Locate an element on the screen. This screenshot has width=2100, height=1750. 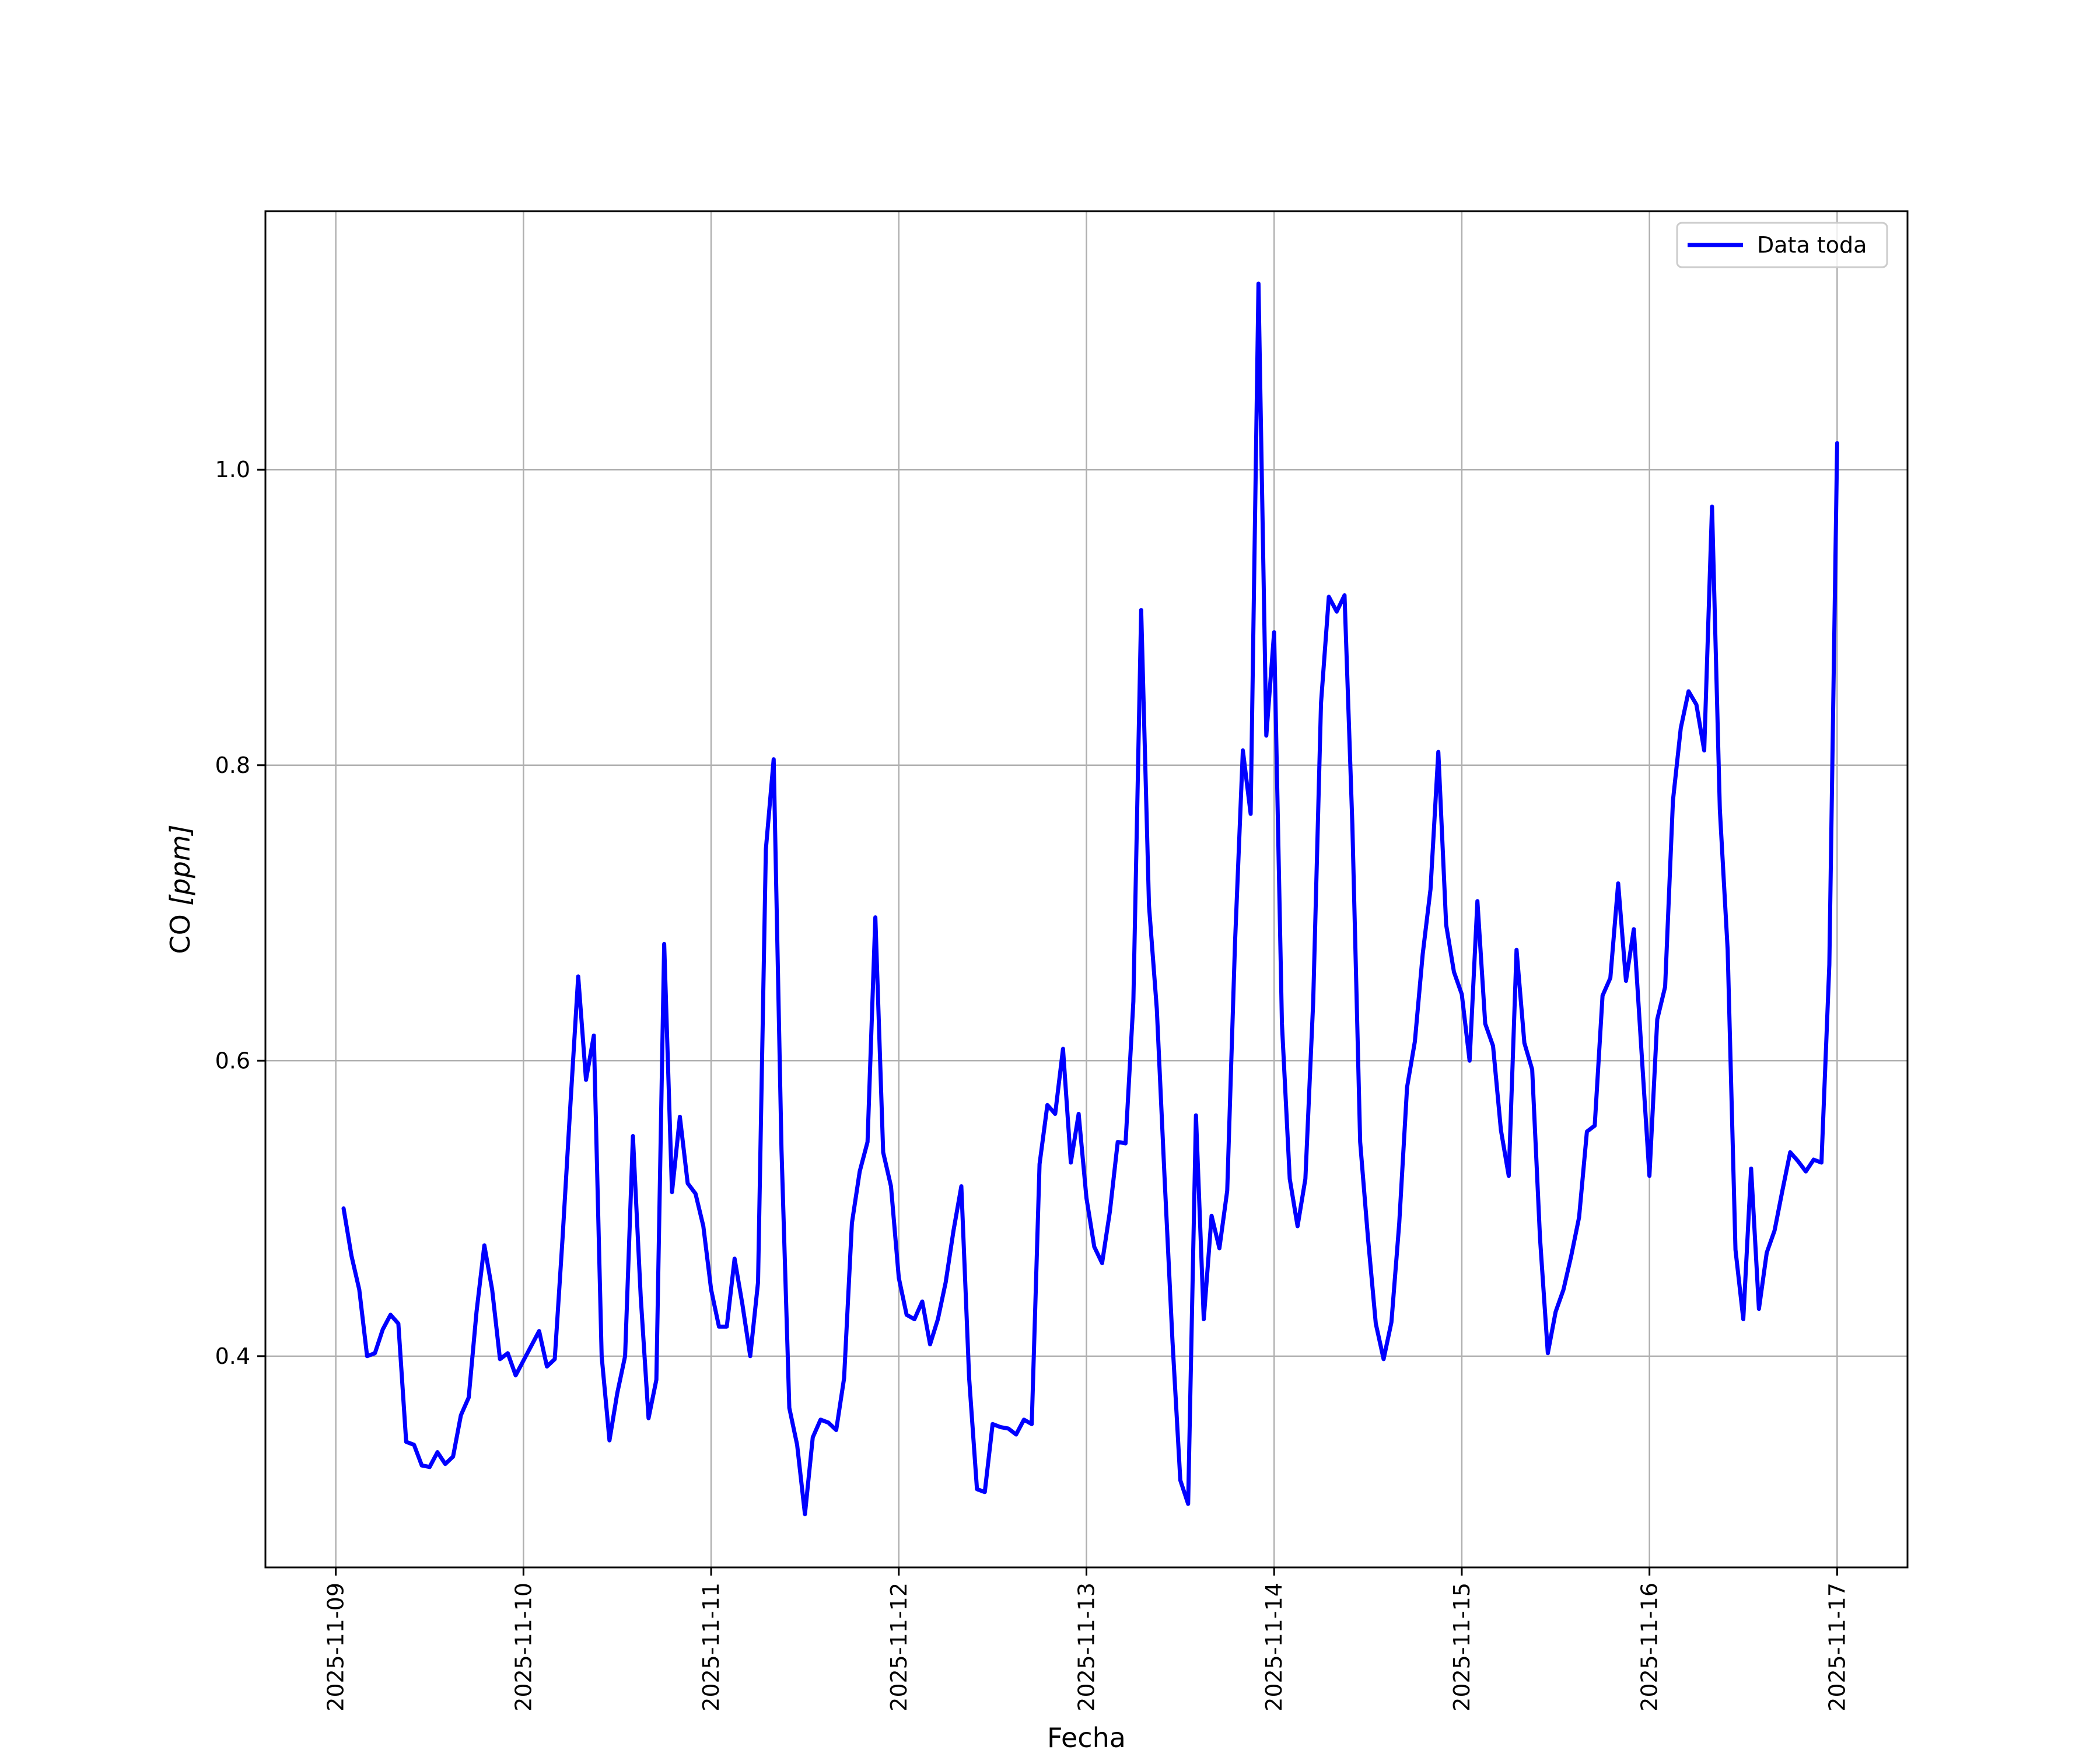
y-tick-label: 0.4 is located at coordinates (232, 1356).